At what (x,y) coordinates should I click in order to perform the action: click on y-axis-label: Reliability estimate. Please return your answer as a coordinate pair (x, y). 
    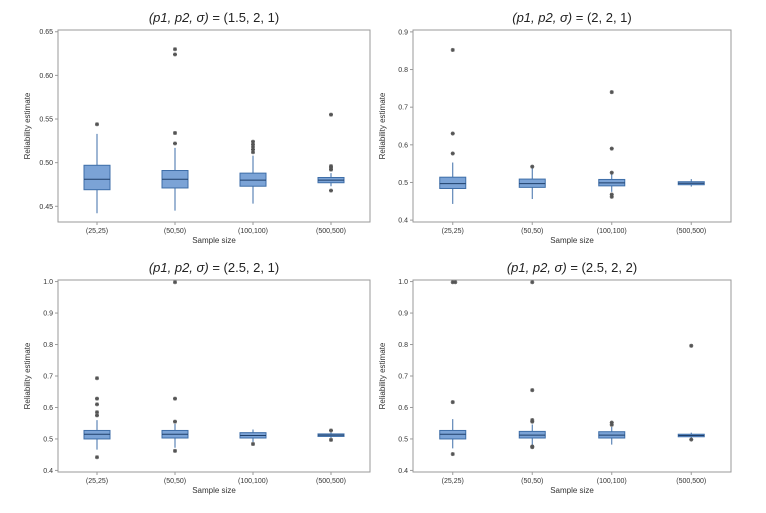
    Looking at the image, I should click on (382, 125).